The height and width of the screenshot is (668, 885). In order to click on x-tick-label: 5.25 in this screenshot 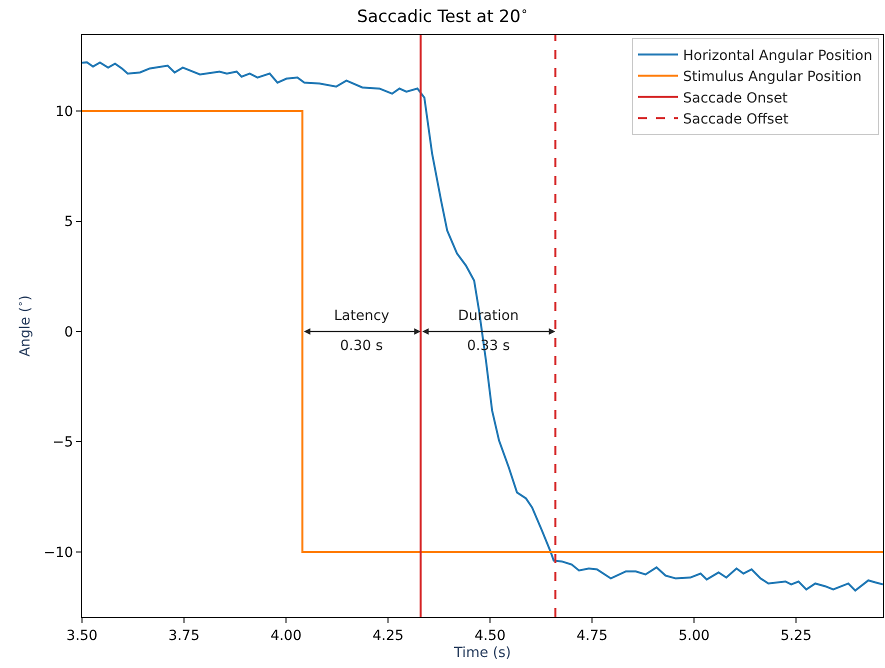, I will do `click(796, 636)`.